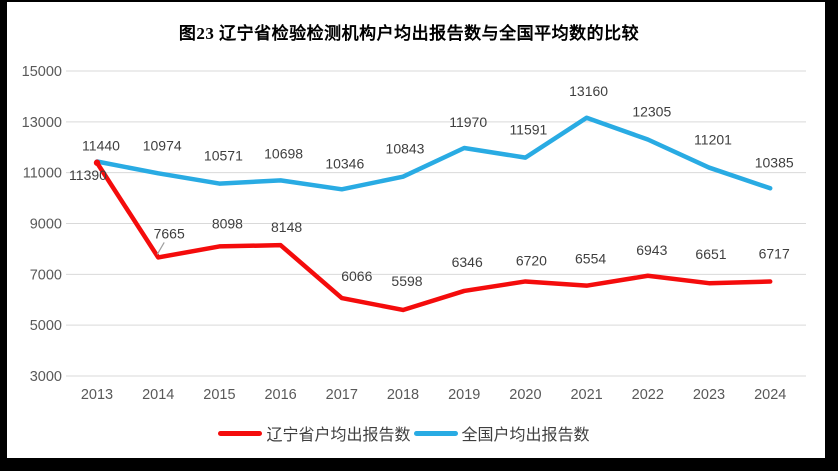  I want to click on data-label-series-0: 6720, so click(531, 260).